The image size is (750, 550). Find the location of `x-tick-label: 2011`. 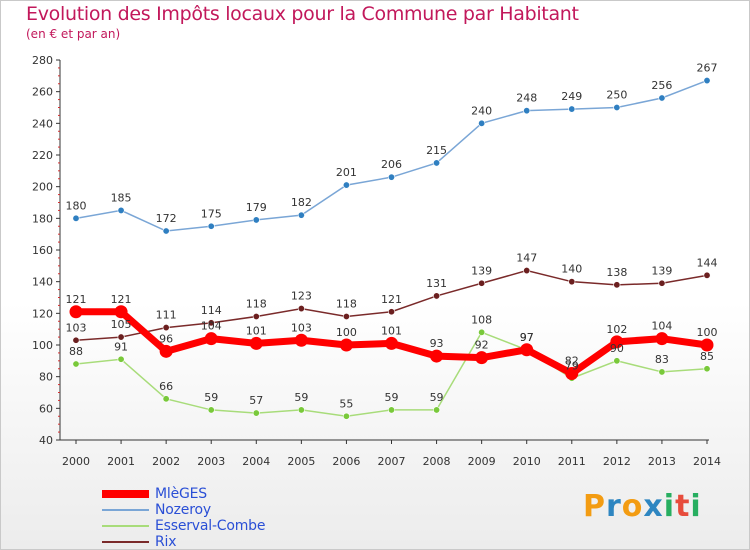

x-tick-label: 2011 is located at coordinates (572, 461).